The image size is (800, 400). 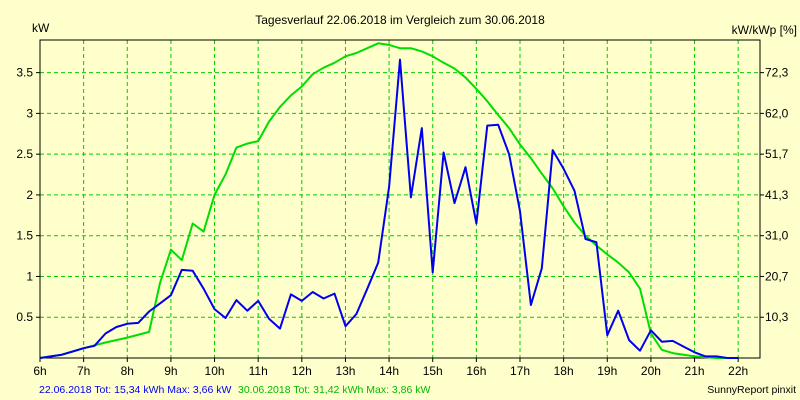 I want to click on x-tick-label: 13h, so click(x=345, y=371).